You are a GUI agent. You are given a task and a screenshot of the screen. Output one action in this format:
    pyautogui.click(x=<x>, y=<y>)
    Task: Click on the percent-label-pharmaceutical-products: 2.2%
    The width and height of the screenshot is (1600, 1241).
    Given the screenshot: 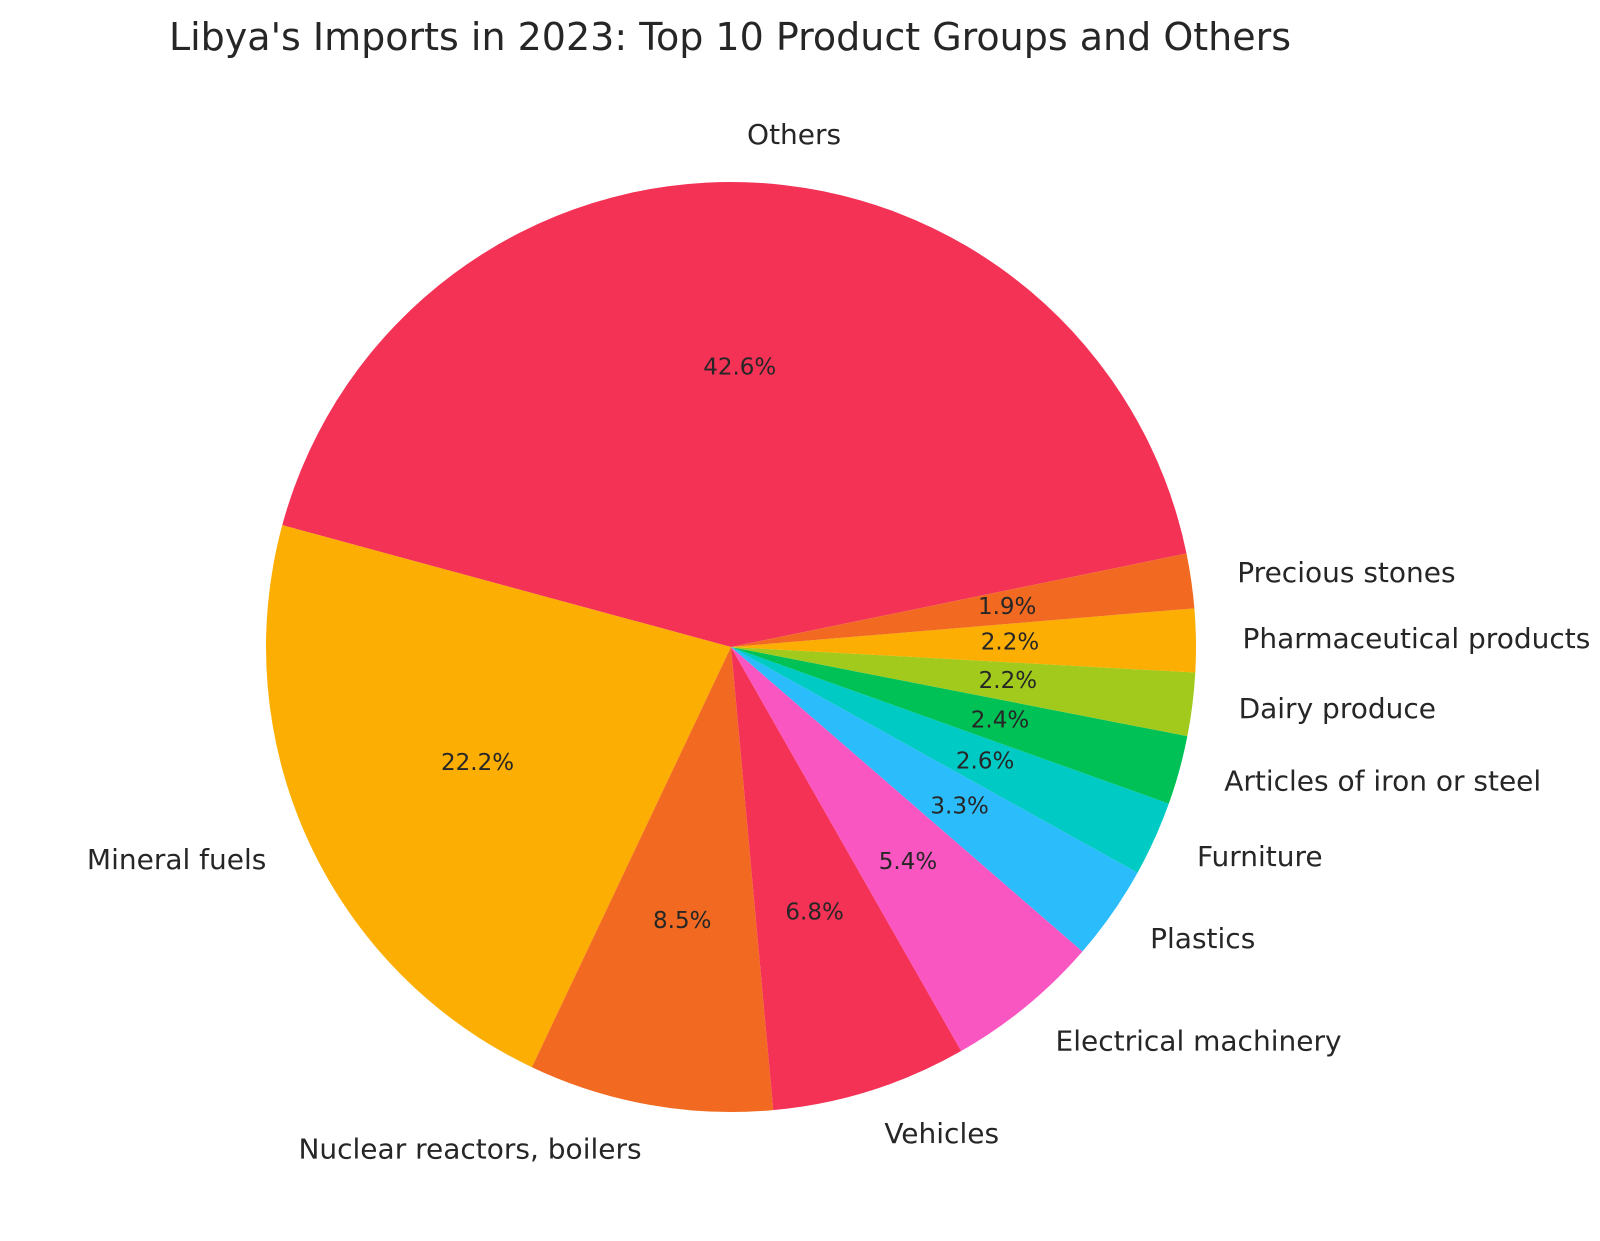 What is the action you would take?
    pyautogui.click(x=1010, y=643)
    